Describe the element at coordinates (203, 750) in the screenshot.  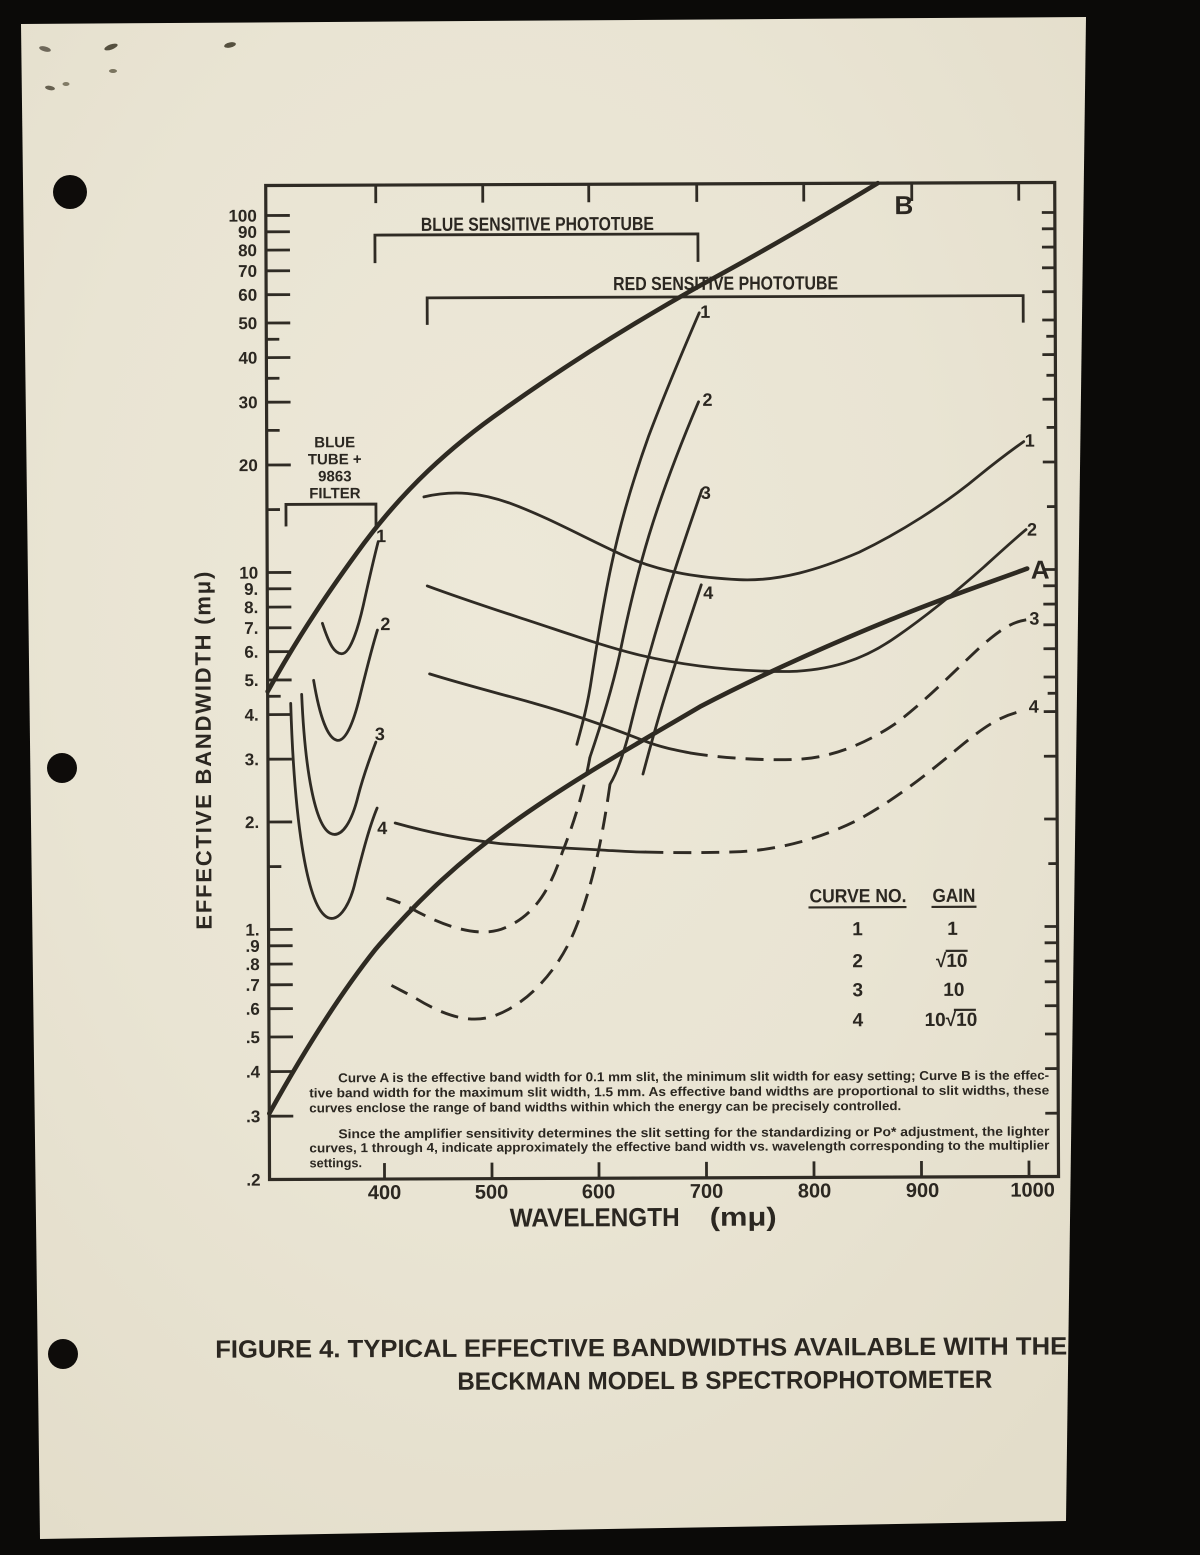
I see `svg-text: EFFECTIVE BANDWIDTH (mμ)` at that location.